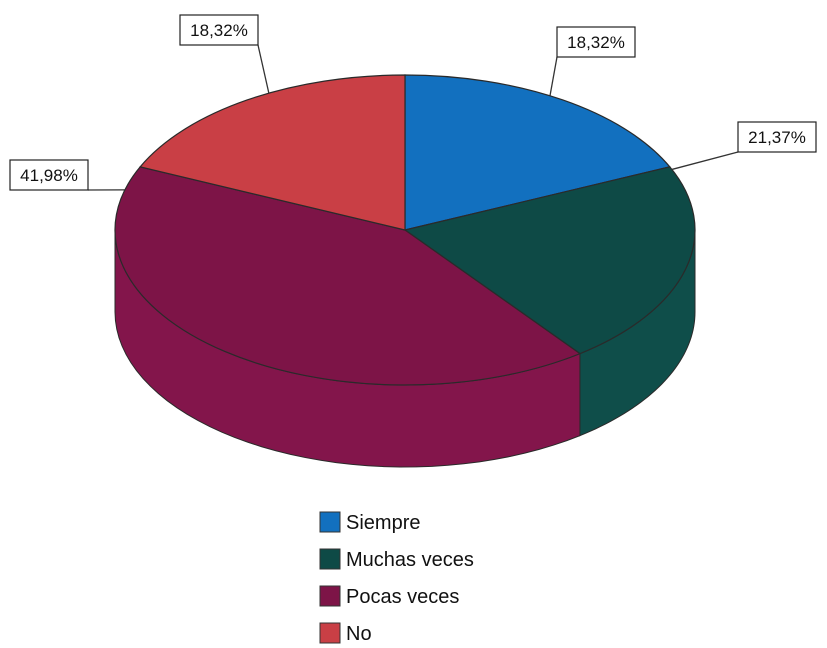 This screenshot has width=827, height=648. Describe the element at coordinates (549, 260) in the screenshot. I see `pie-slice-muchas-veces` at that location.